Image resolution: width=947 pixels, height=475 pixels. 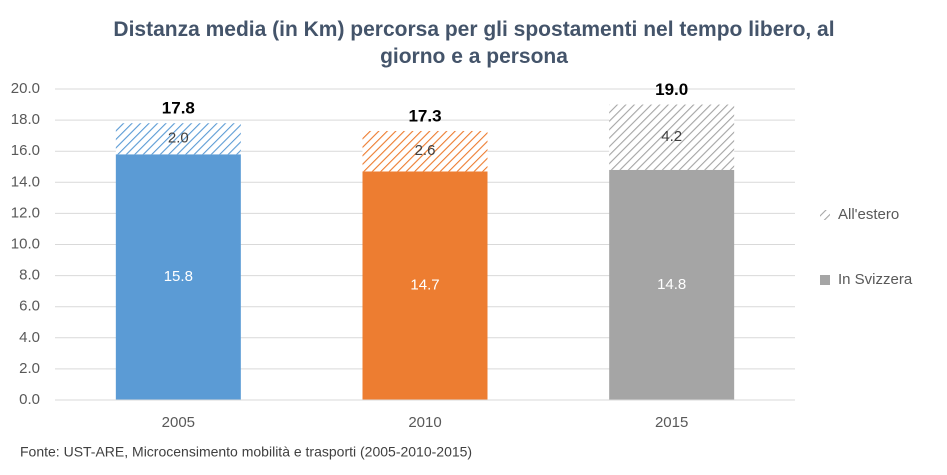 What do you see at coordinates (25, 88) in the screenshot?
I see `y-tick-label: 20.0` at bounding box center [25, 88].